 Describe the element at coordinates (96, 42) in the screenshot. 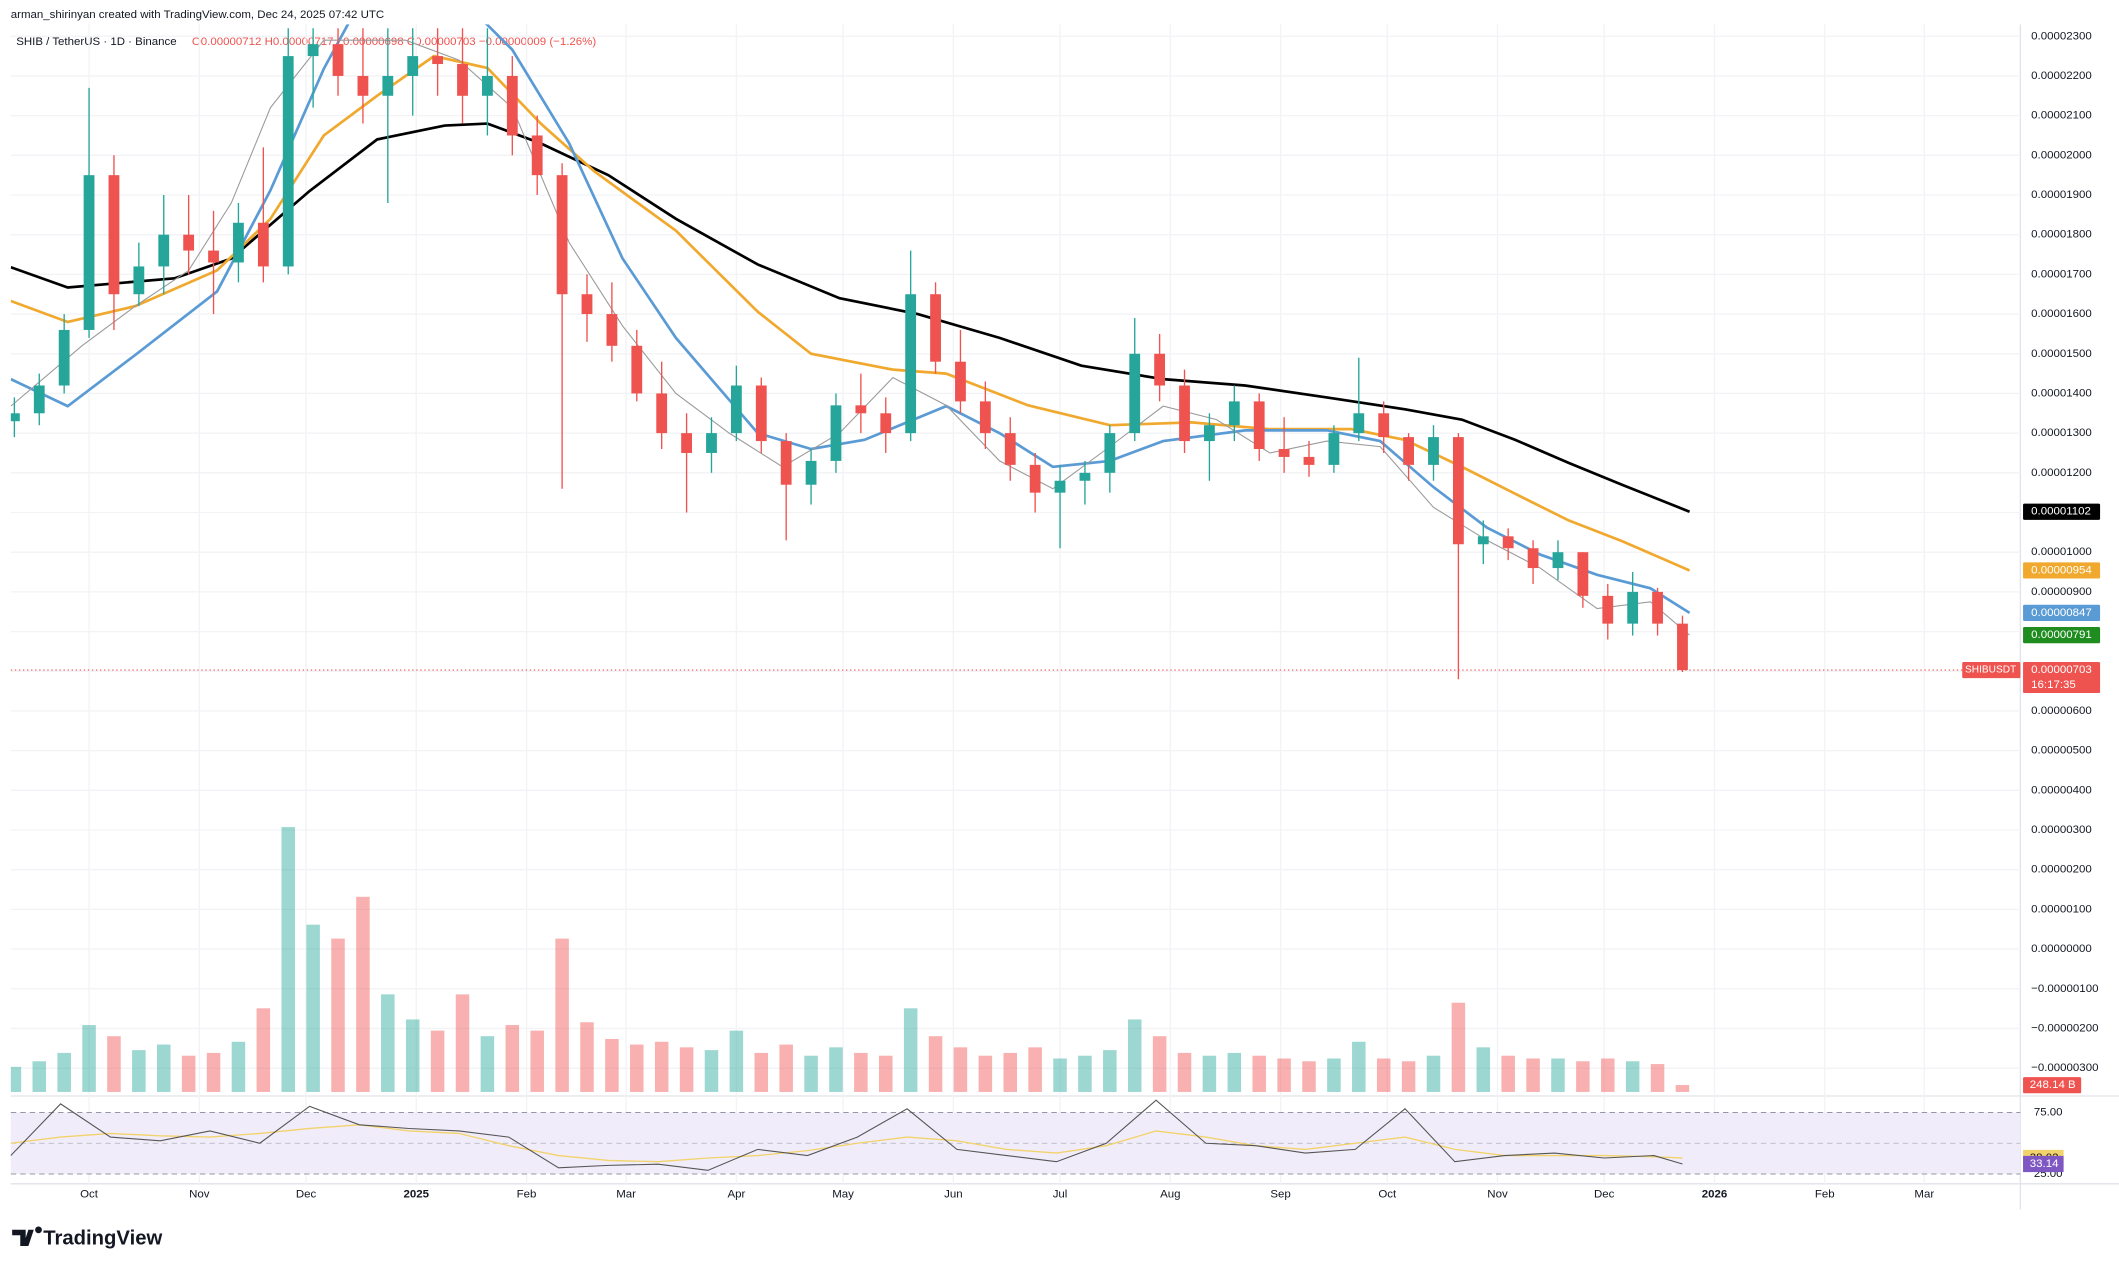

I see `symbol: SHIB / TetherUS · 1D · Binance` at that location.